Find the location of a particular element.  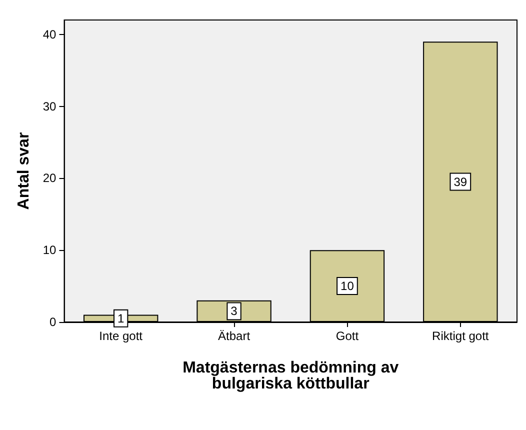

x-tick-label: Gott is located at coordinates (348, 336).